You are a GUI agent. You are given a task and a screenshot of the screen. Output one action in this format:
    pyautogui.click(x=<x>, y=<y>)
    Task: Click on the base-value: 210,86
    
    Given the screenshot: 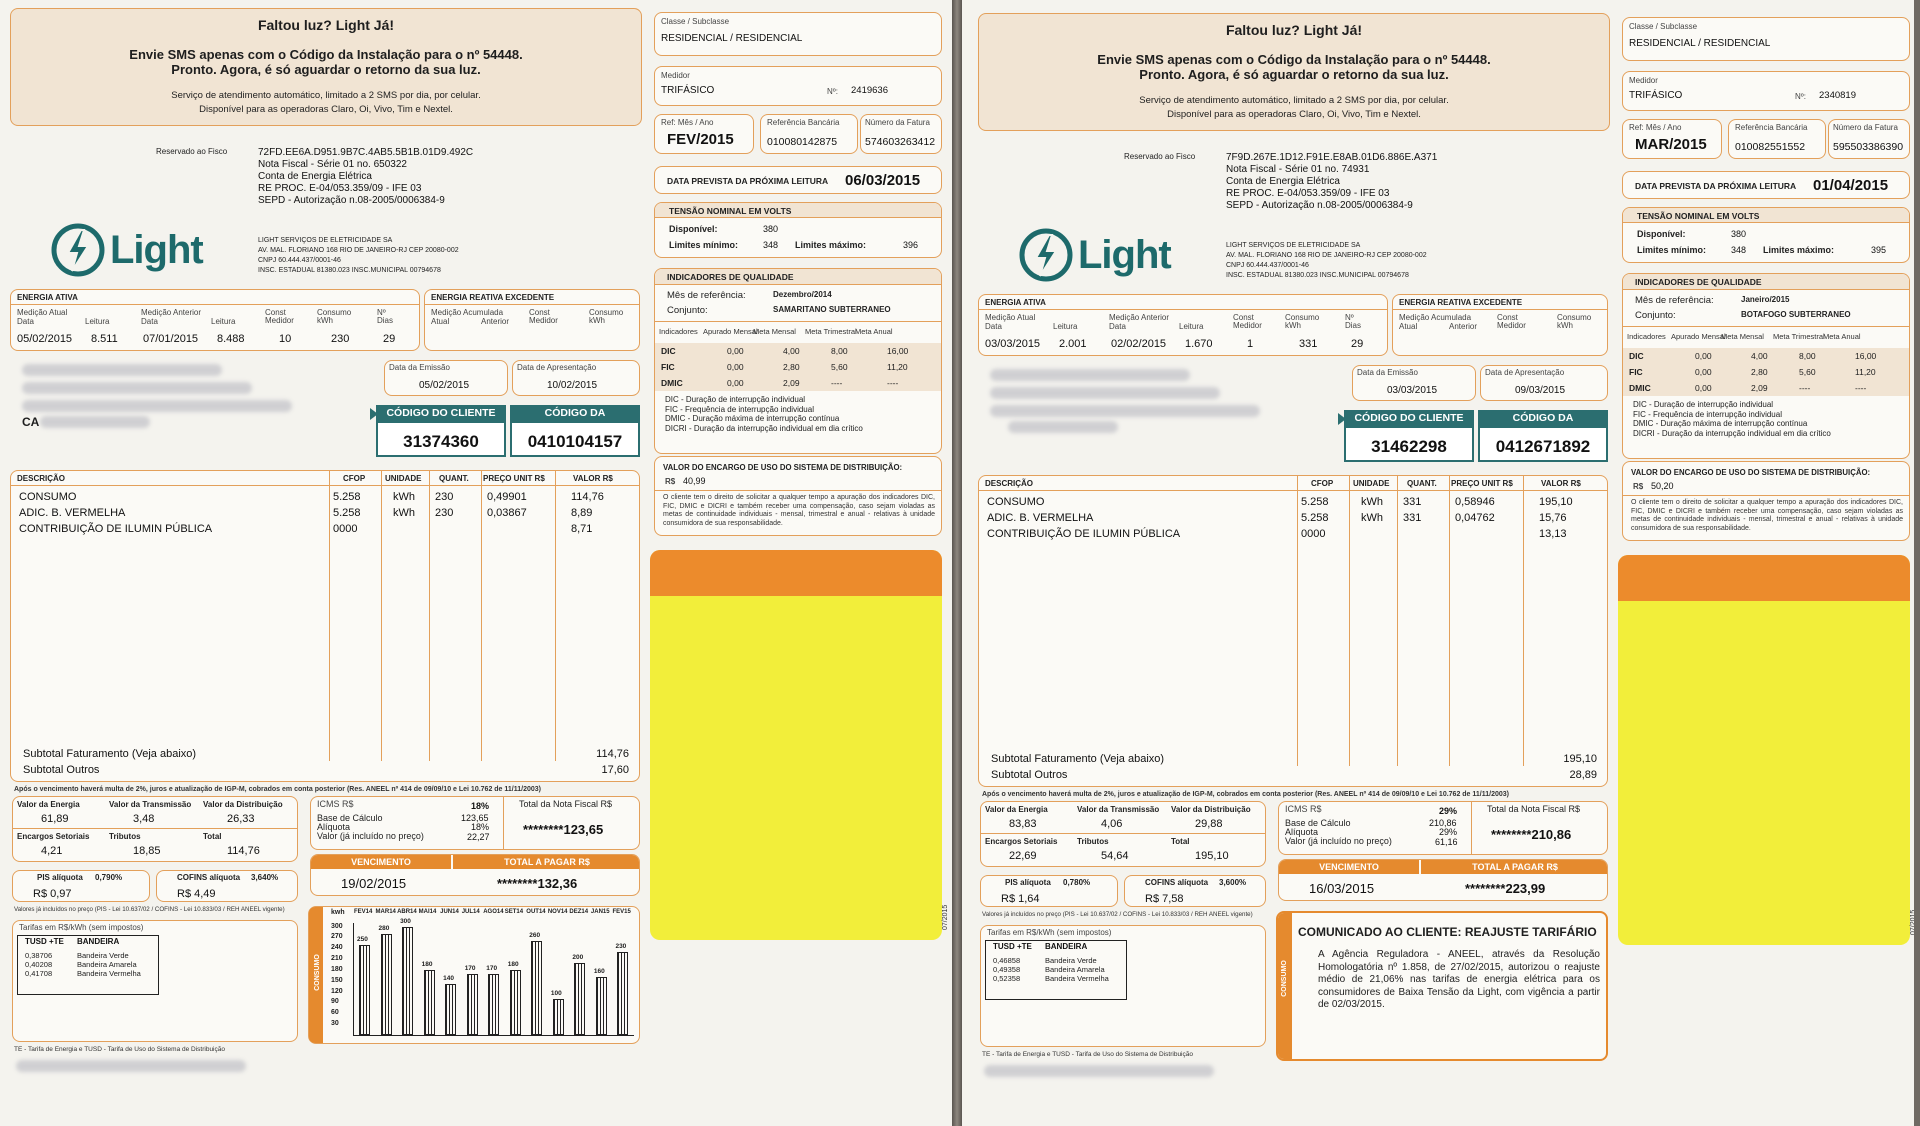 What is the action you would take?
    pyautogui.click(x=1443, y=823)
    